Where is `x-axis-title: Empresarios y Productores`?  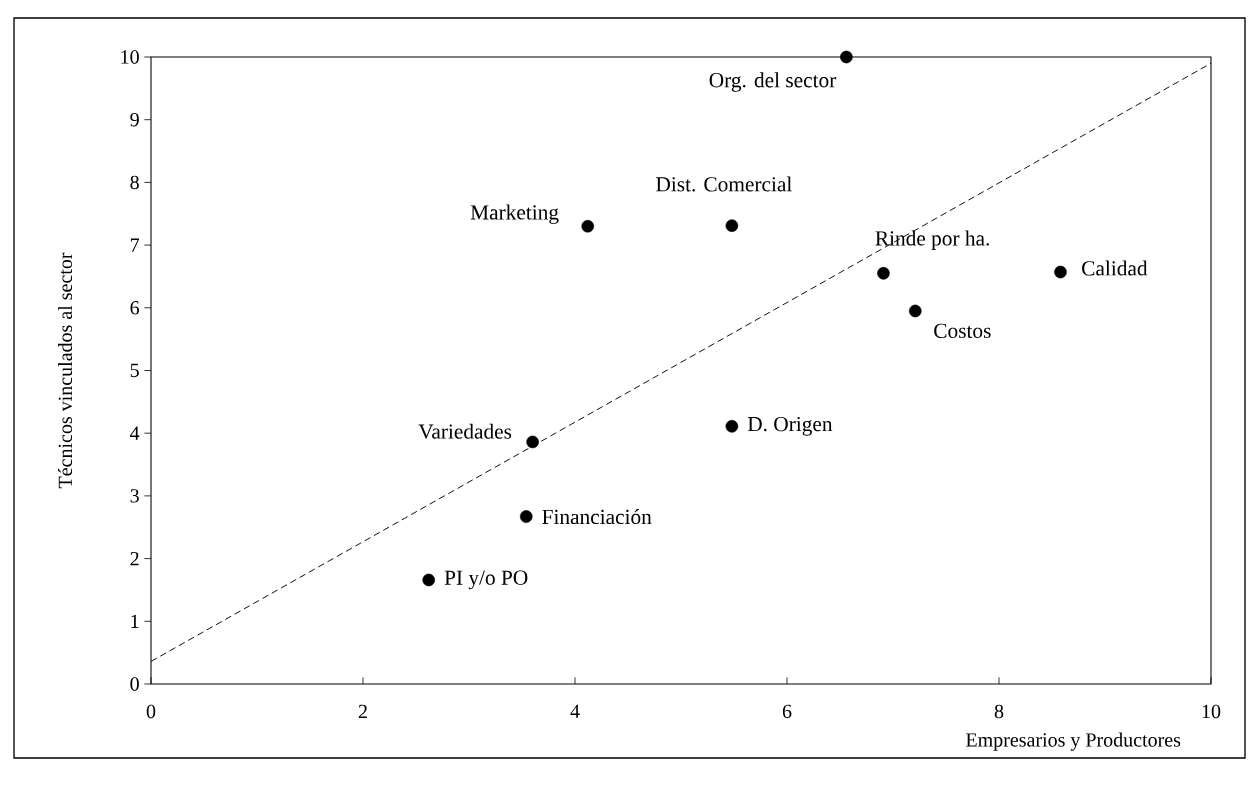 x-axis-title: Empresarios y Productores is located at coordinates (1073, 741).